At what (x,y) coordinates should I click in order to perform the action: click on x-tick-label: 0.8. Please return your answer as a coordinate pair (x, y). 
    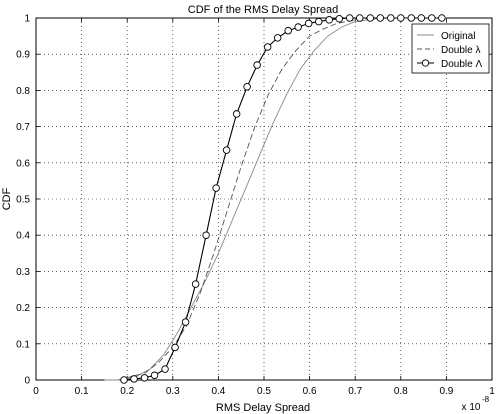
    Looking at the image, I should click on (401, 391).